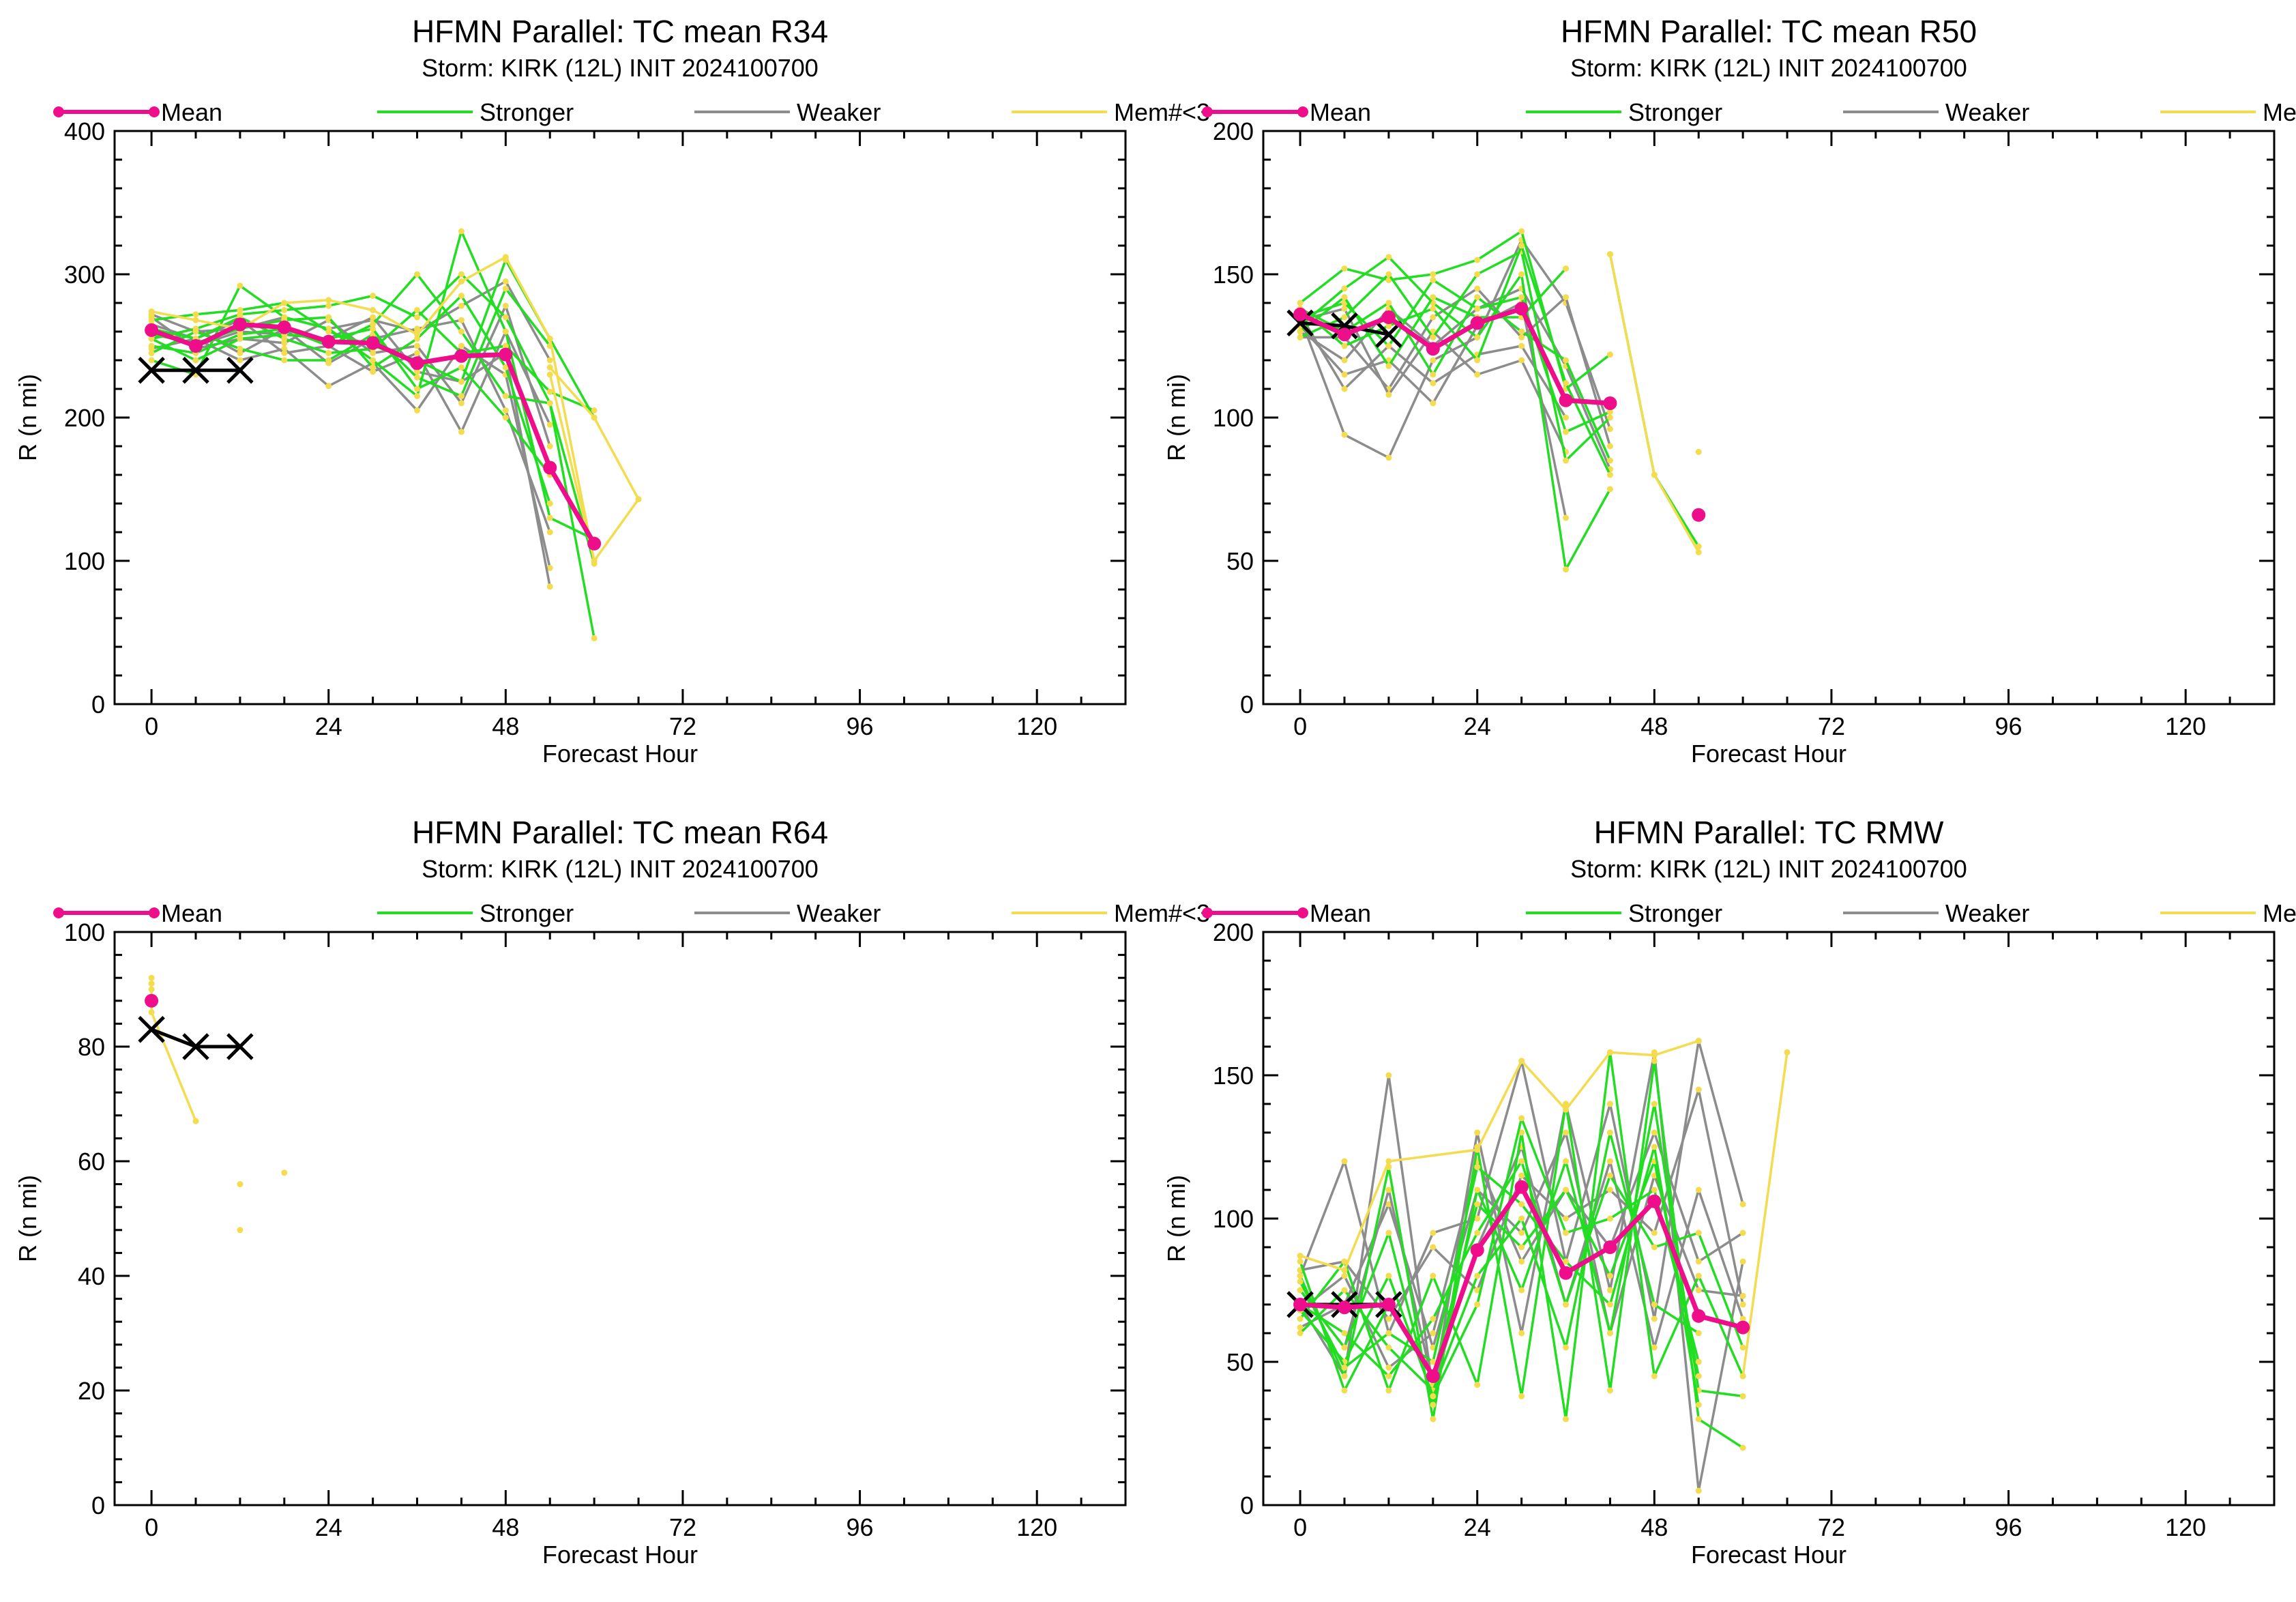 The height and width of the screenshot is (1602, 2296). I want to click on y-tick-label: 20, so click(92, 1391).